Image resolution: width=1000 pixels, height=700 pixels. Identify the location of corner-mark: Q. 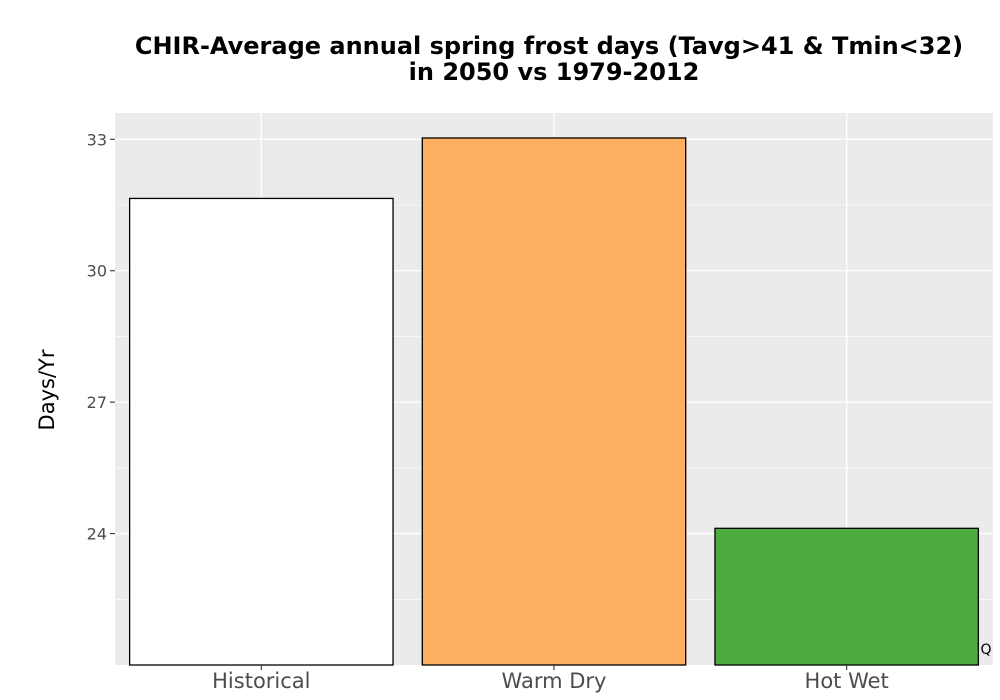
(985, 650).